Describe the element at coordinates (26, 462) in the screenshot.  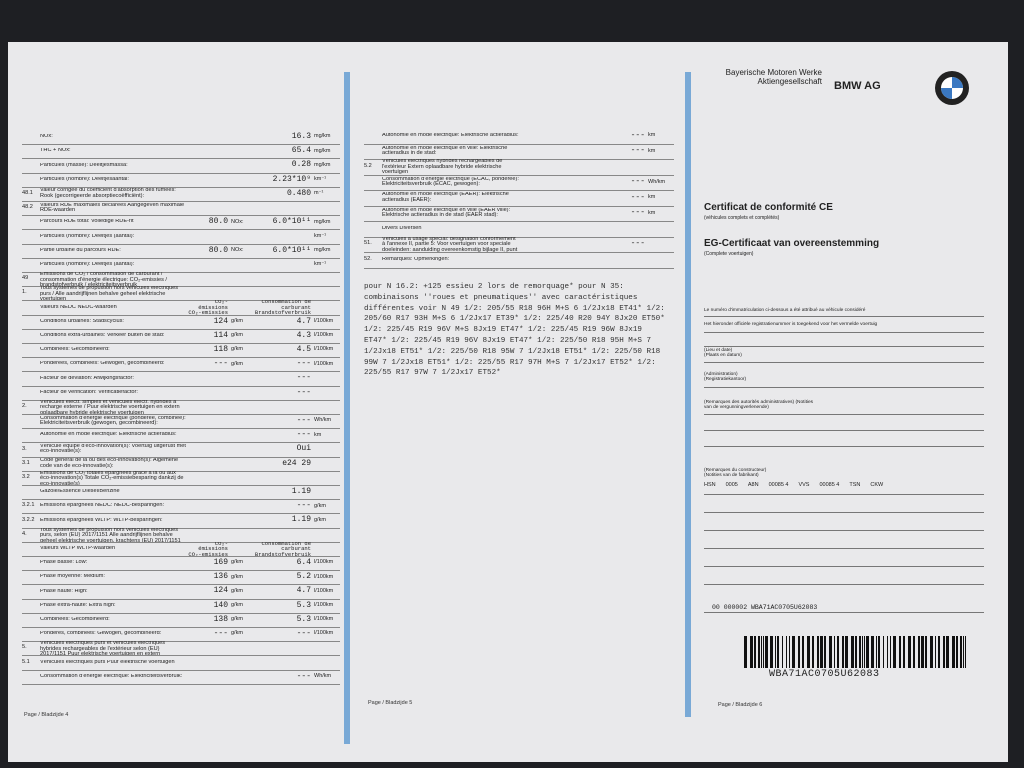
I see `item-number: 3.1` at that location.